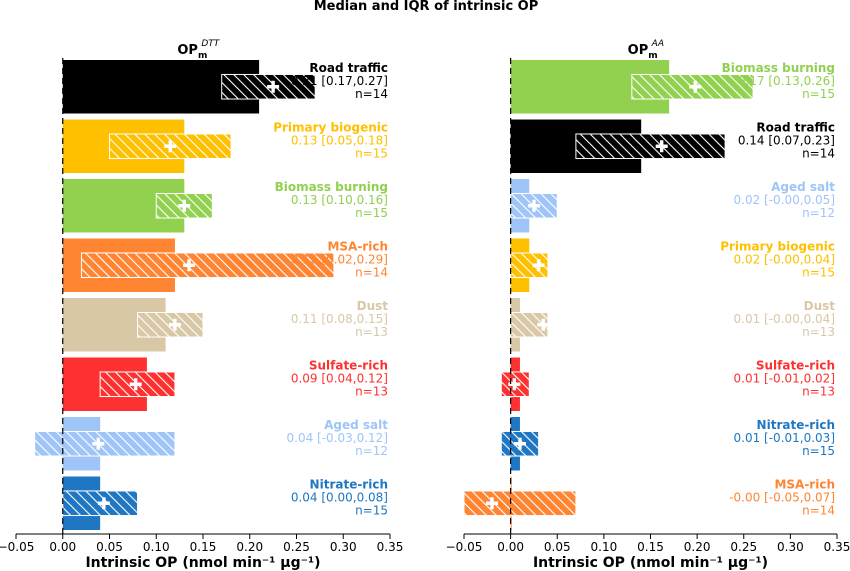 The image size is (850, 571). What do you see at coordinates (339, 260) in the screenshot?
I see `source-stat-label: 0.12 [0.02,0.29]` at bounding box center [339, 260].